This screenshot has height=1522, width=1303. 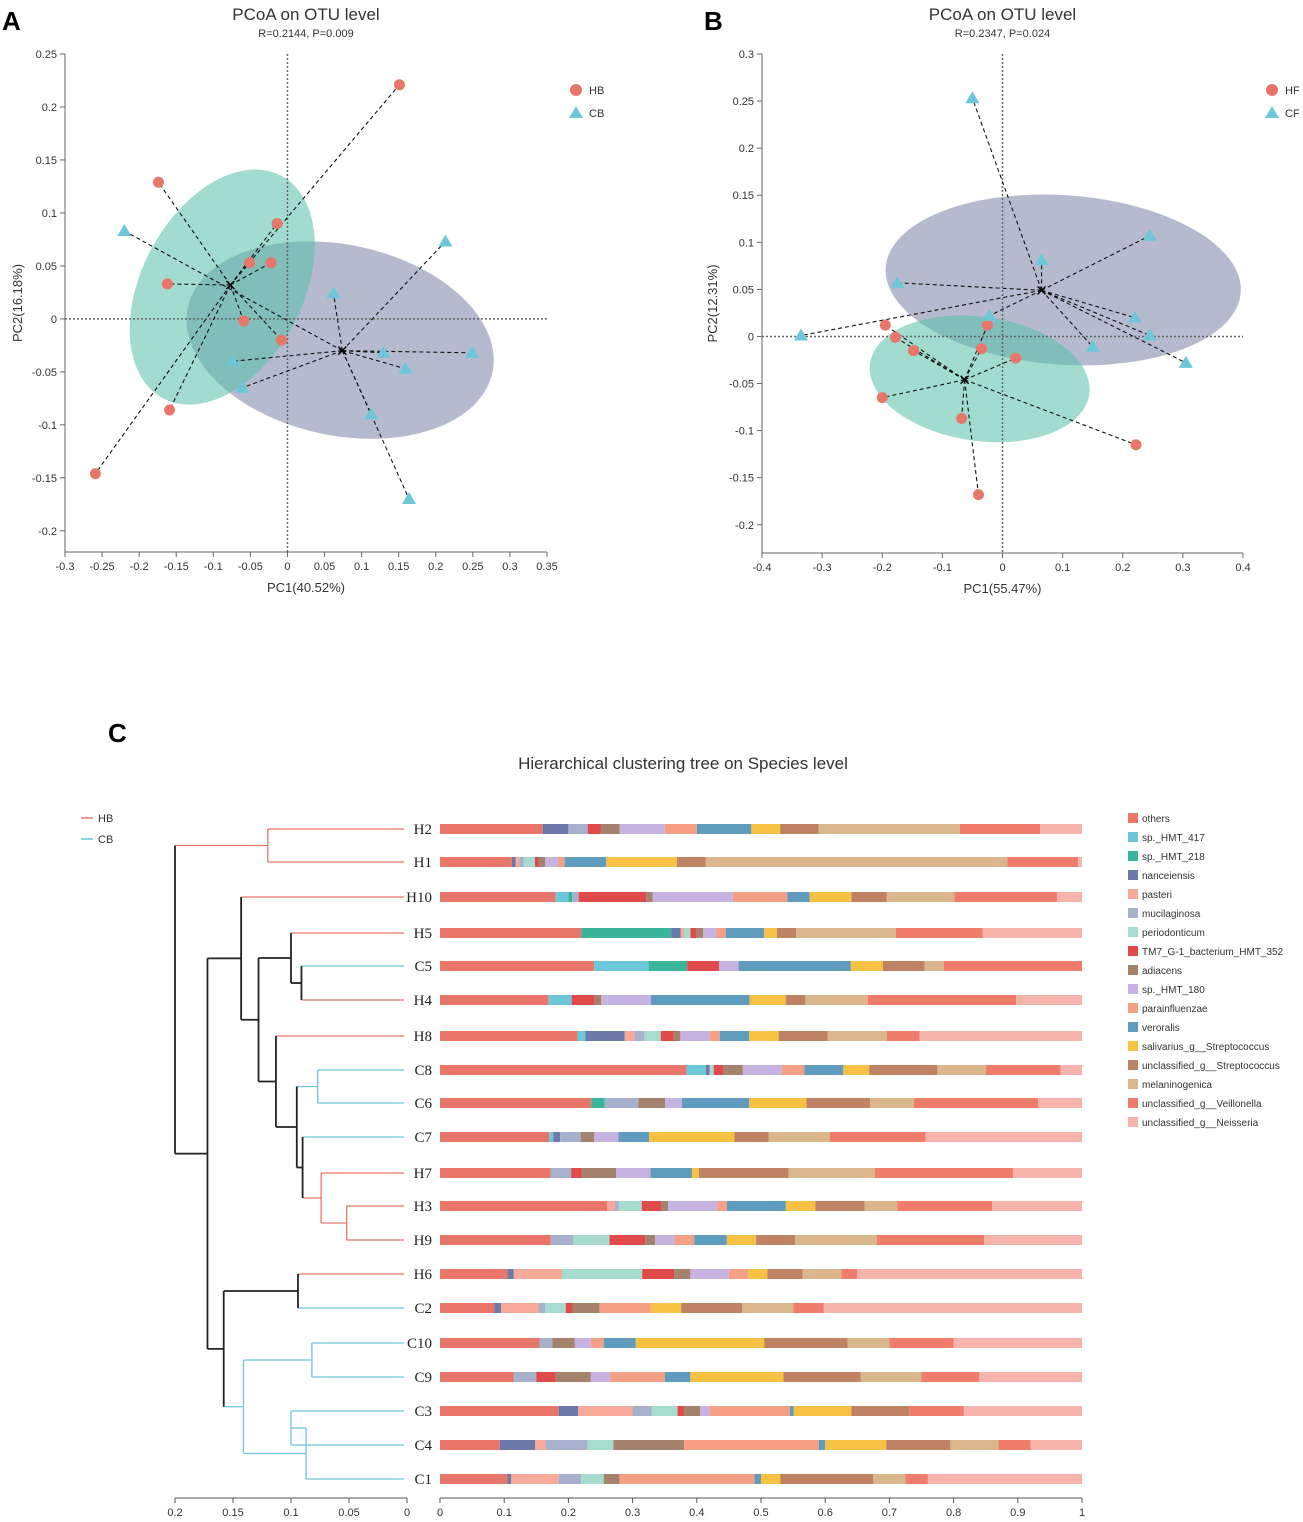 What do you see at coordinates (213, 567) in the screenshot?
I see `x-tick-label: -0.1` at bounding box center [213, 567].